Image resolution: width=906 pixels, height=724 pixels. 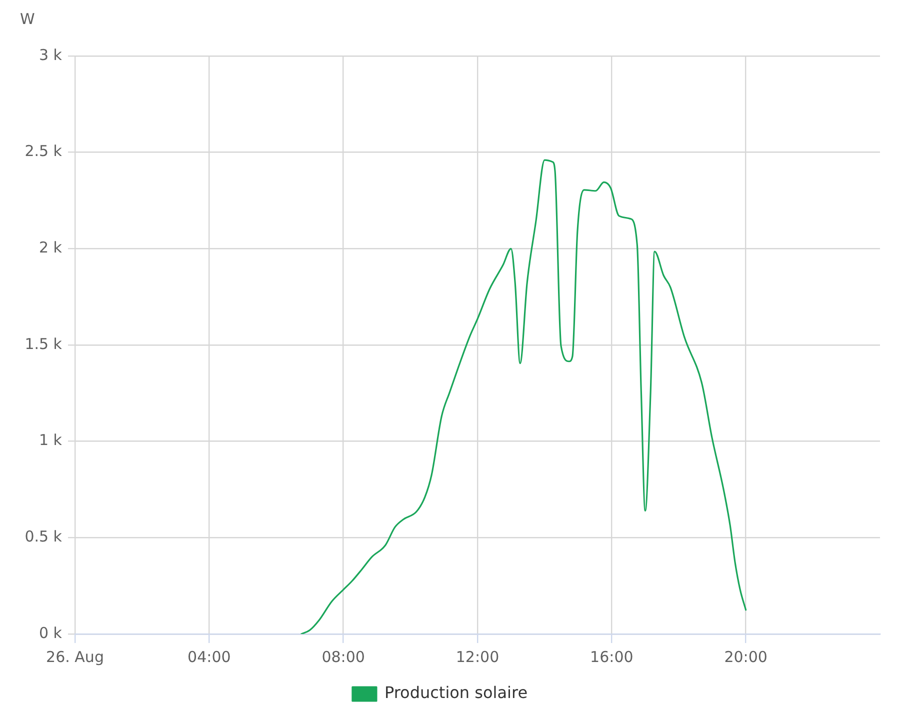 What do you see at coordinates (478, 657) in the screenshot?
I see `x-tick-label: 12:00` at bounding box center [478, 657].